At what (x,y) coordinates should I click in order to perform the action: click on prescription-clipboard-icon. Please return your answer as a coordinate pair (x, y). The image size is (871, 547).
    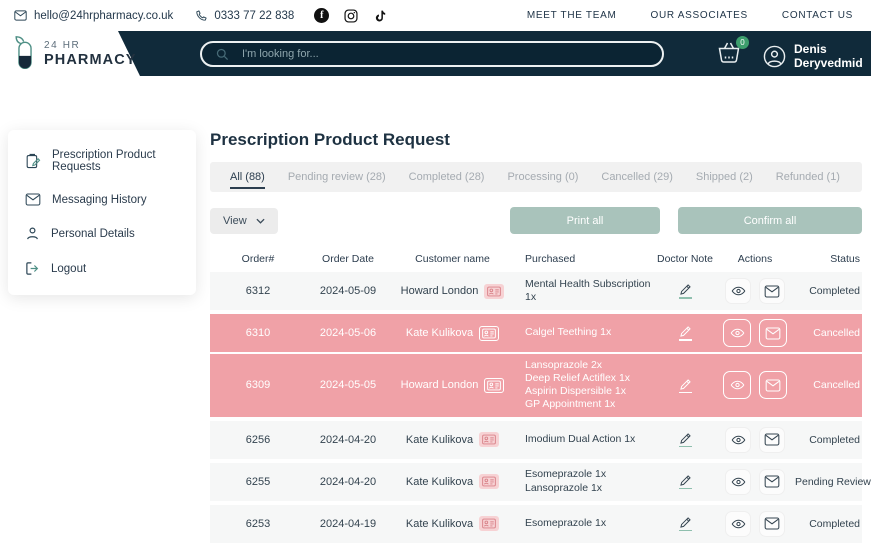
    Looking at the image, I should click on (33, 161).